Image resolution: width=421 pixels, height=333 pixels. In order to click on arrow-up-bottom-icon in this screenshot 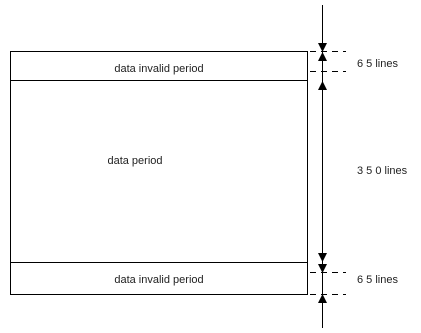, I will do `click(322, 298)`.